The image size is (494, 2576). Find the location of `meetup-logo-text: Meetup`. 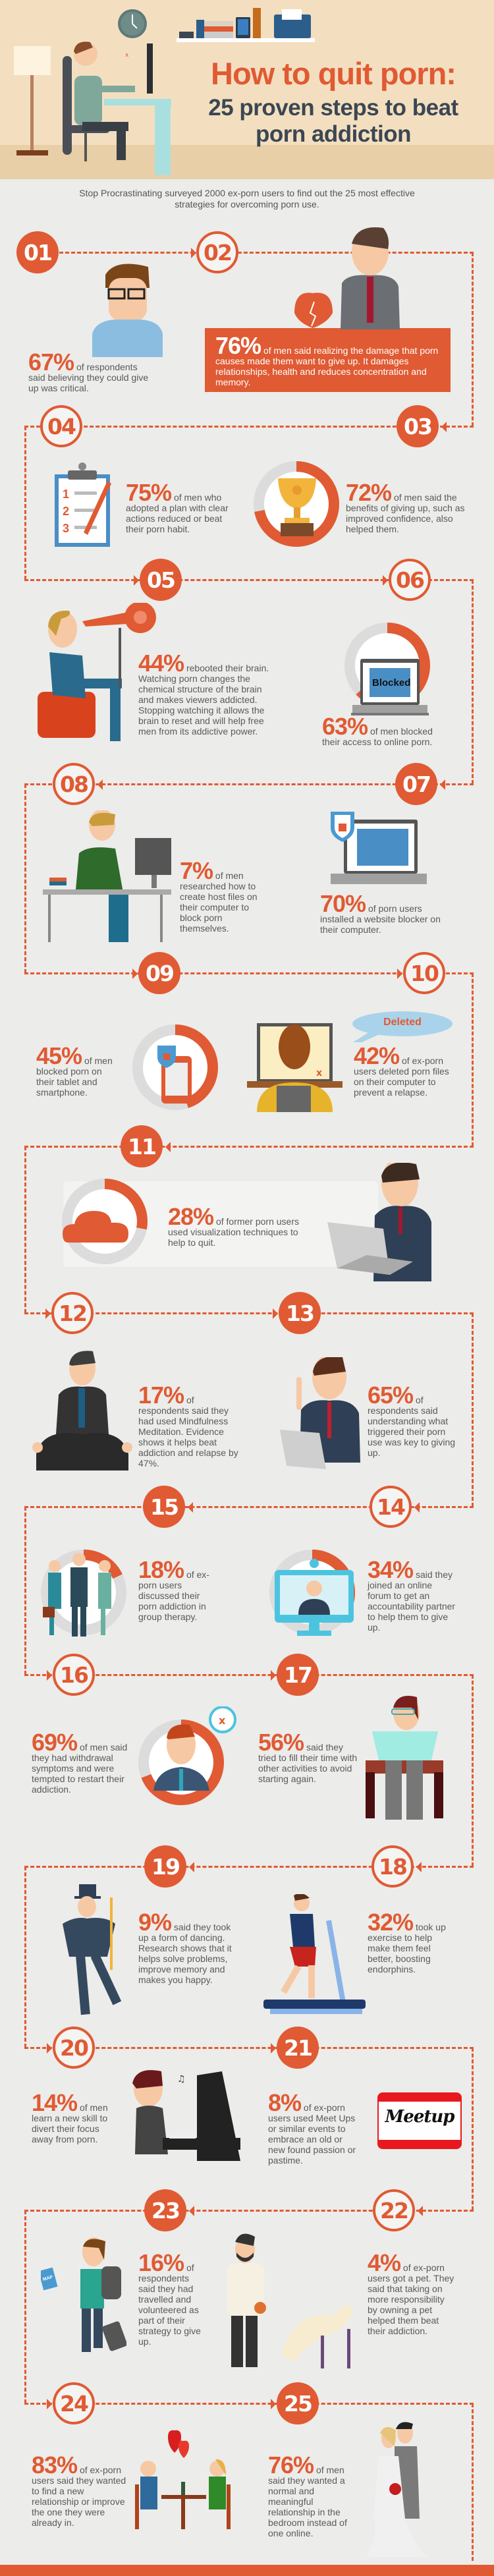

meetup-logo-text: Meetup is located at coordinates (420, 2117).